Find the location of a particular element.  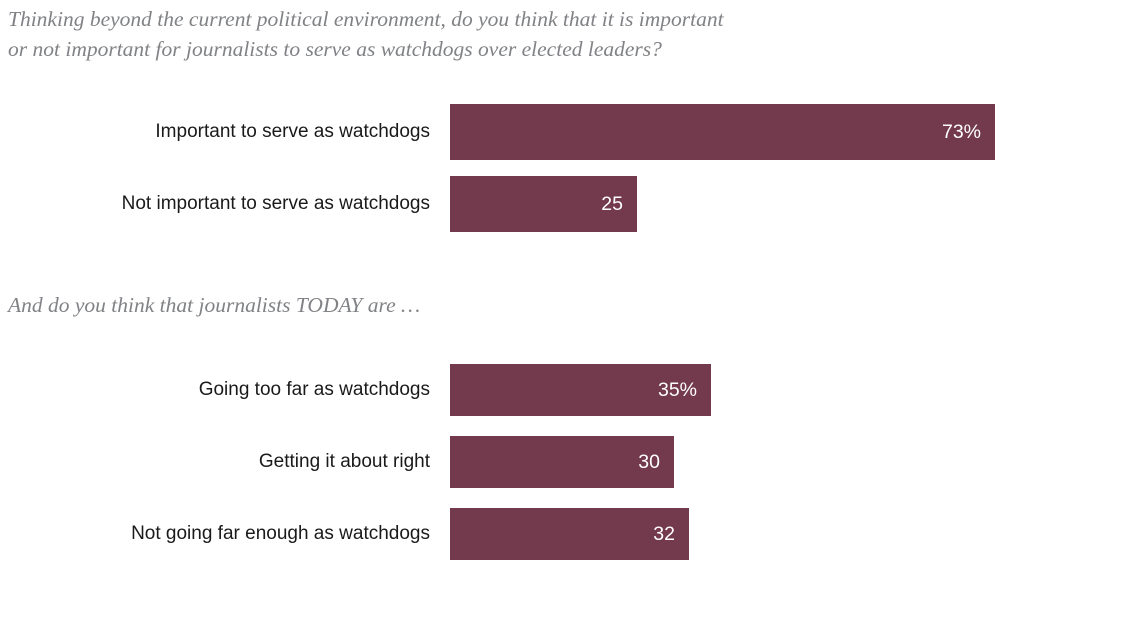

value-label: 35% is located at coordinates (677, 389).